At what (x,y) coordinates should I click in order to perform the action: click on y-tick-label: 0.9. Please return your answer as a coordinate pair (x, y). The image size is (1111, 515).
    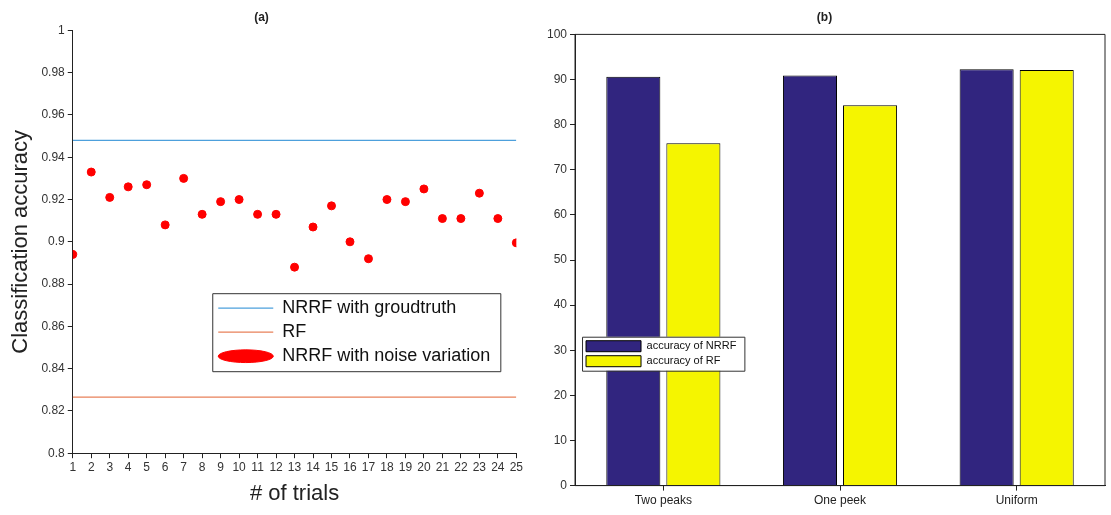
    Looking at the image, I should click on (57, 241).